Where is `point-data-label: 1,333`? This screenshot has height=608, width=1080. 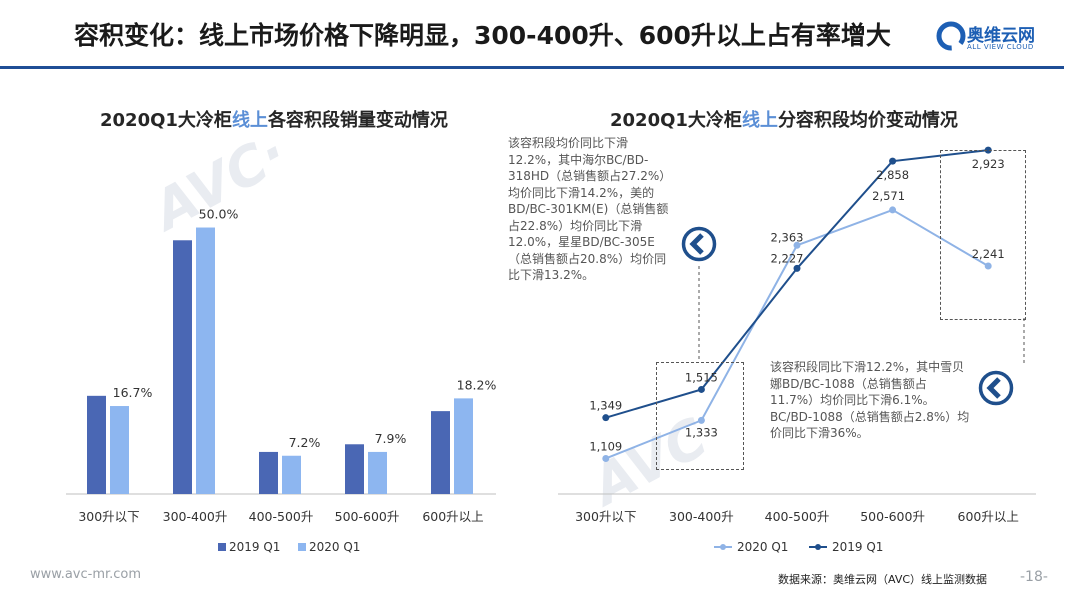 point-data-label: 1,333 is located at coordinates (701, 432).